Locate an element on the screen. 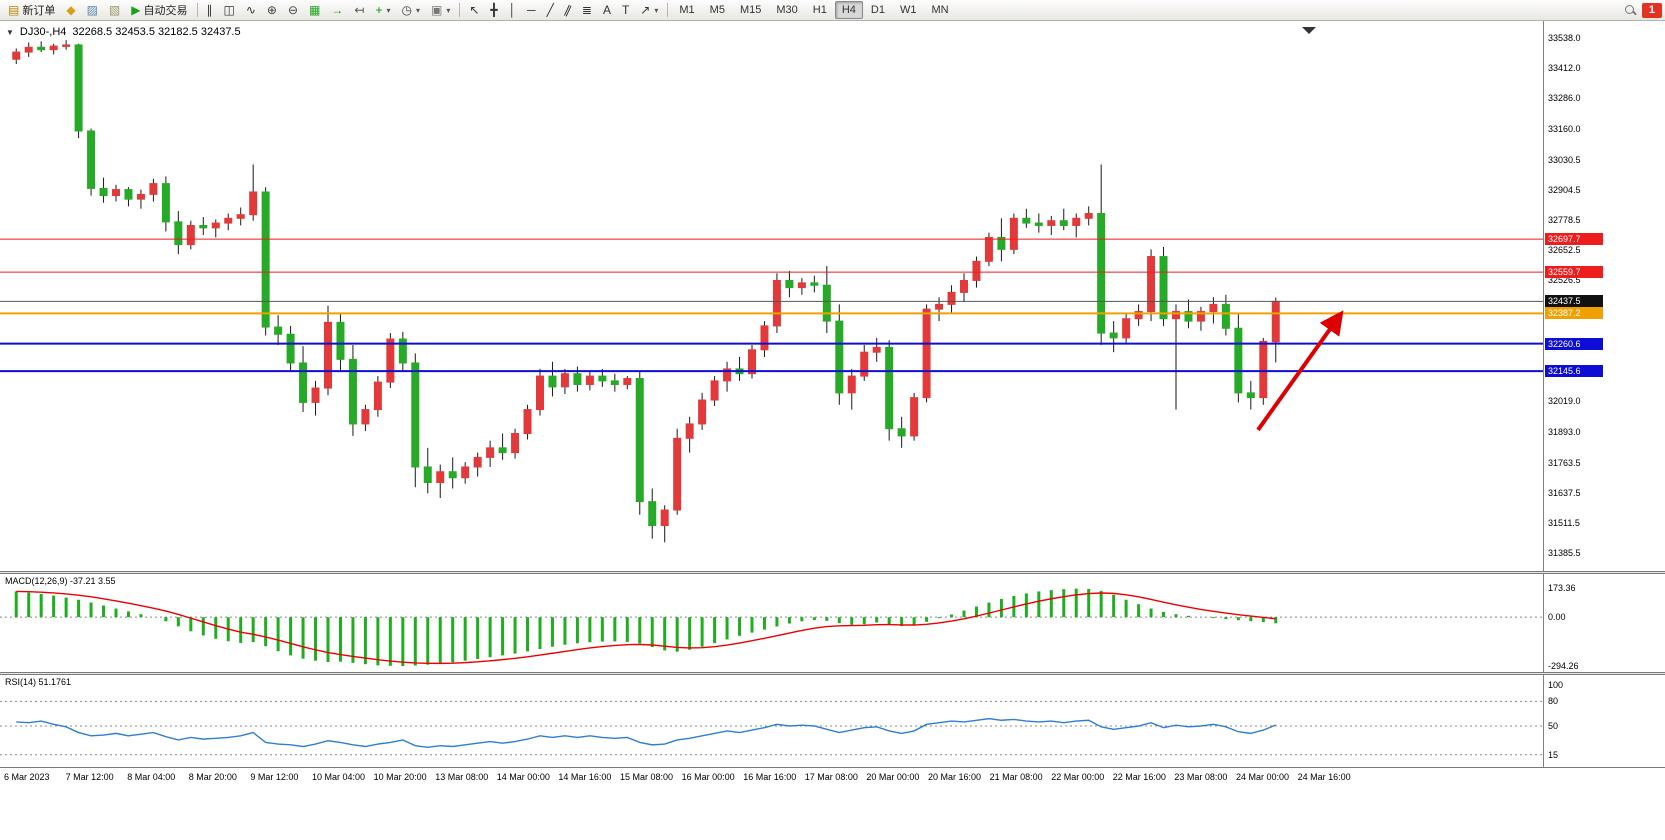 This screenshot has height=840, width=1665. vertical-line-icon: │ is located at coordinates (512, 10).